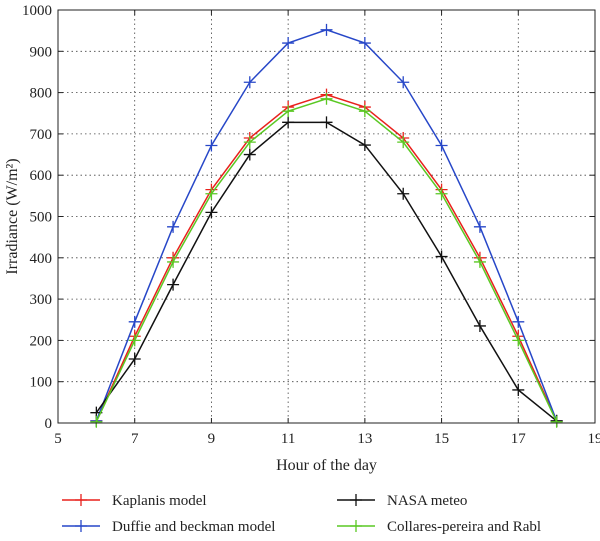  Describe the element at coordinates (49, 424) in the screenshot. I see `y-tick-label: 0` at that location.